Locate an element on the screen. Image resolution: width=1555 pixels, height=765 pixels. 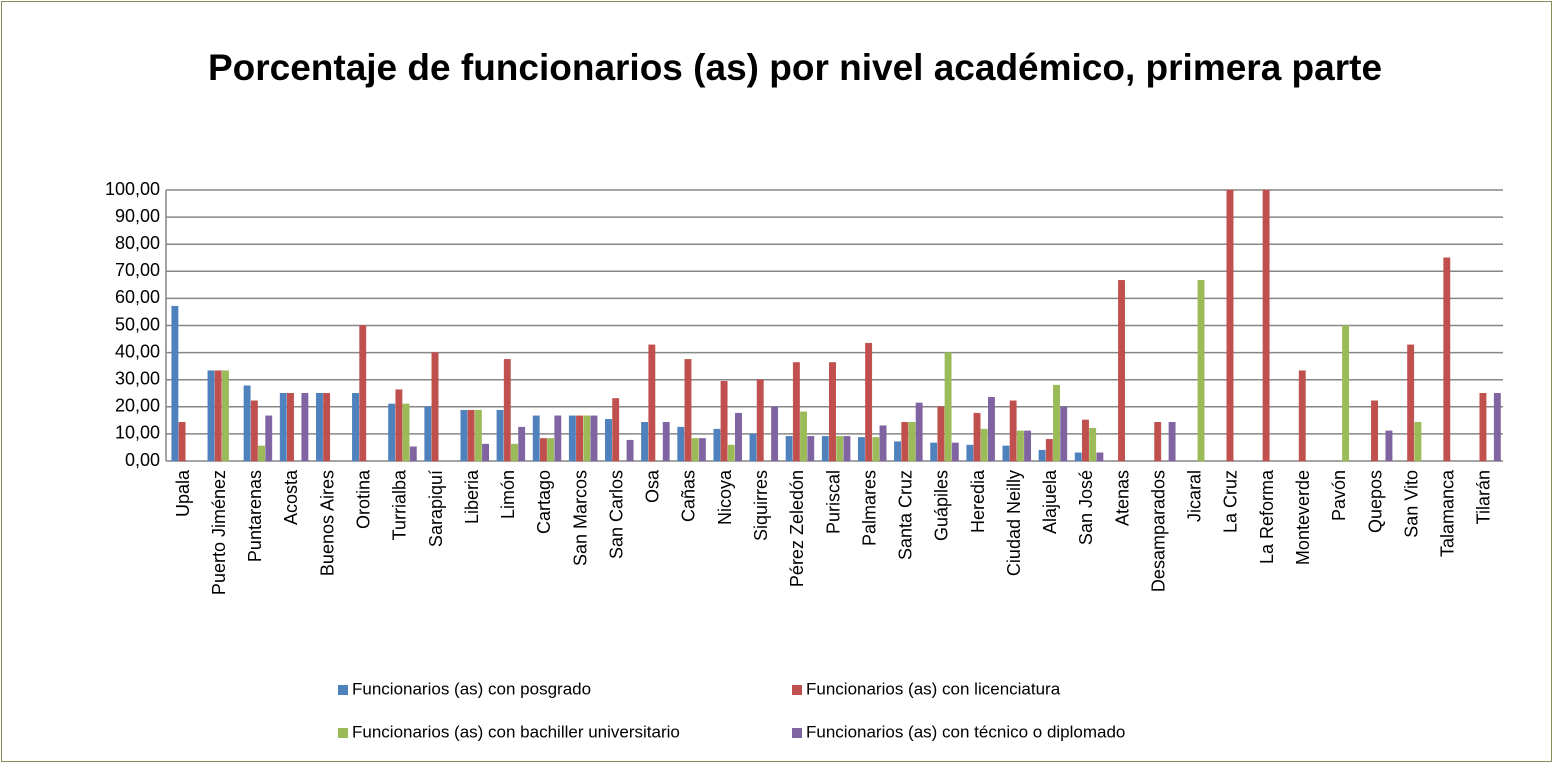
legend-label: Funcionarios (as) con licenciatura is located at coordinates (933, 688).